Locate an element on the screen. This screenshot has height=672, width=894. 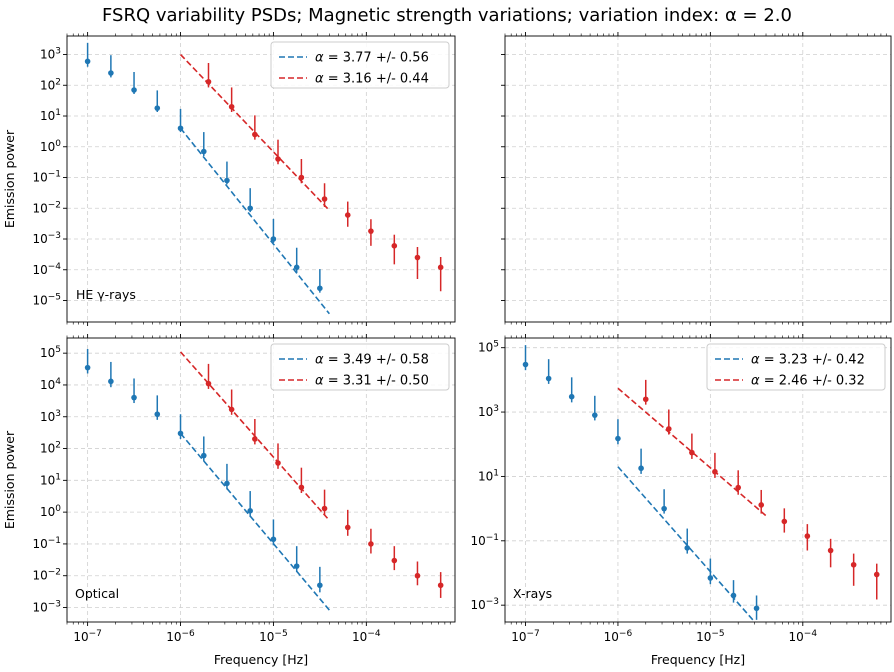
y-tick-label: 10⁵ is located at coordinates (50, 352).